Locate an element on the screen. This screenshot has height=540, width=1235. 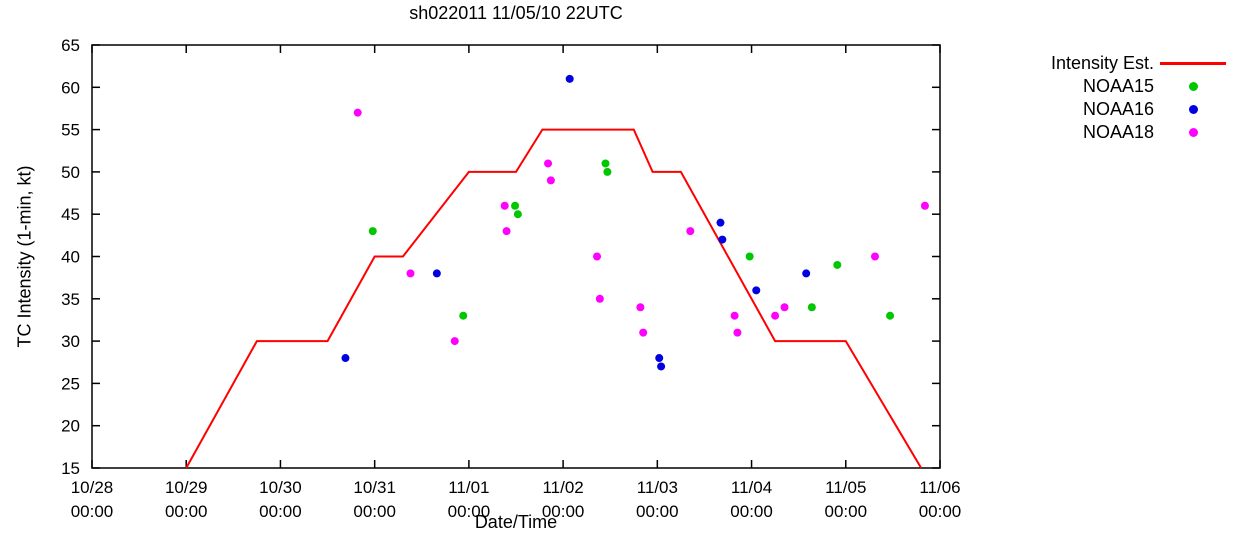
y-tick-label: 50 is located at coordinates (70, 172).